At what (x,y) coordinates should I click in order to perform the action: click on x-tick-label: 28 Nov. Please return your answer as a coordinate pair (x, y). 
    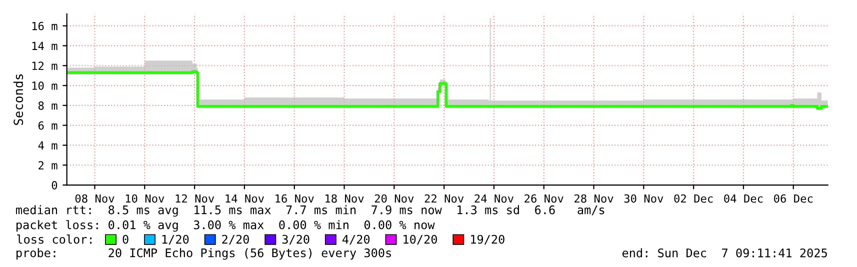
    Looking at the image, I should click on (594, 198).